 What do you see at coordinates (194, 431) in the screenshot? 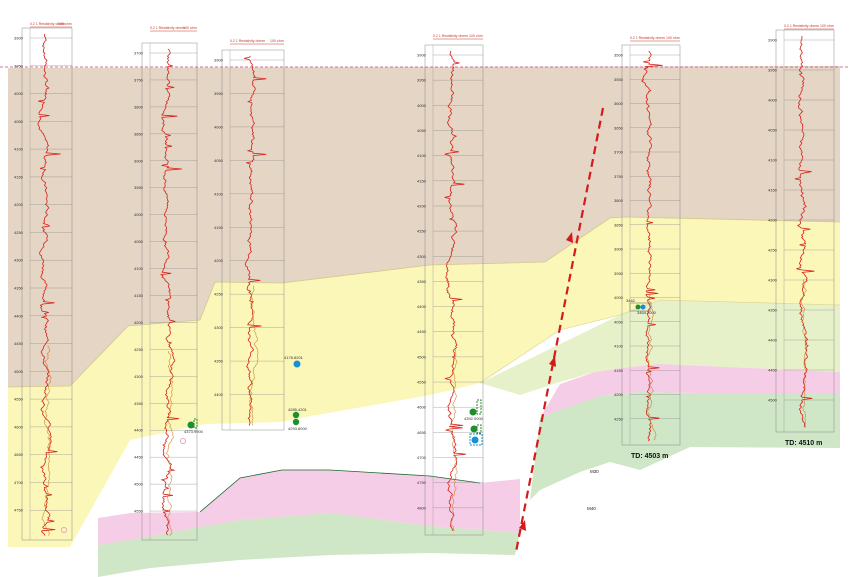
I see `sample-label: 4373.9900` at bounding box center [194, 431].